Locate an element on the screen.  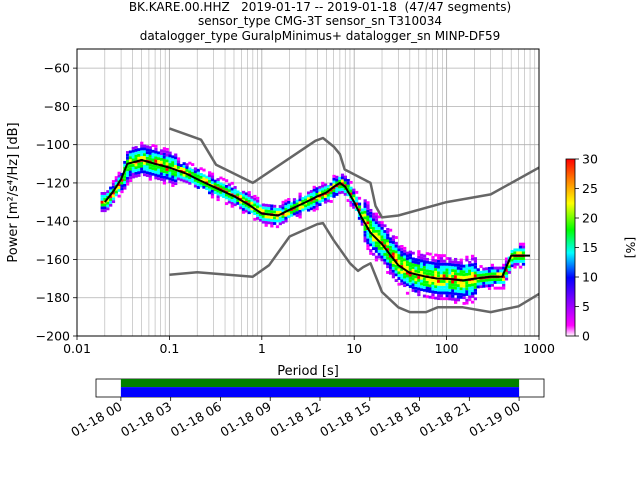
coverage-bar-blue is located at coordinates (320, 392).